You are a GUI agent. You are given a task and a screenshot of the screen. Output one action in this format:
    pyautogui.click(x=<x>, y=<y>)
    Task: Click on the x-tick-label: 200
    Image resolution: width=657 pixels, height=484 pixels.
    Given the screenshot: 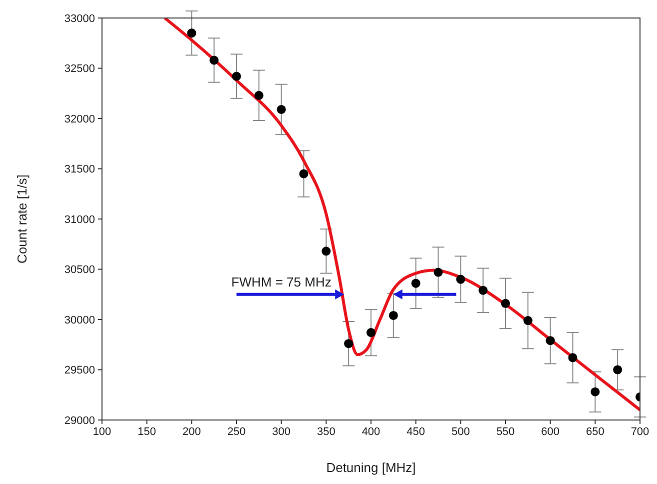 What is the action you would take?
    pyautogui.click(x=191, y=432)
    